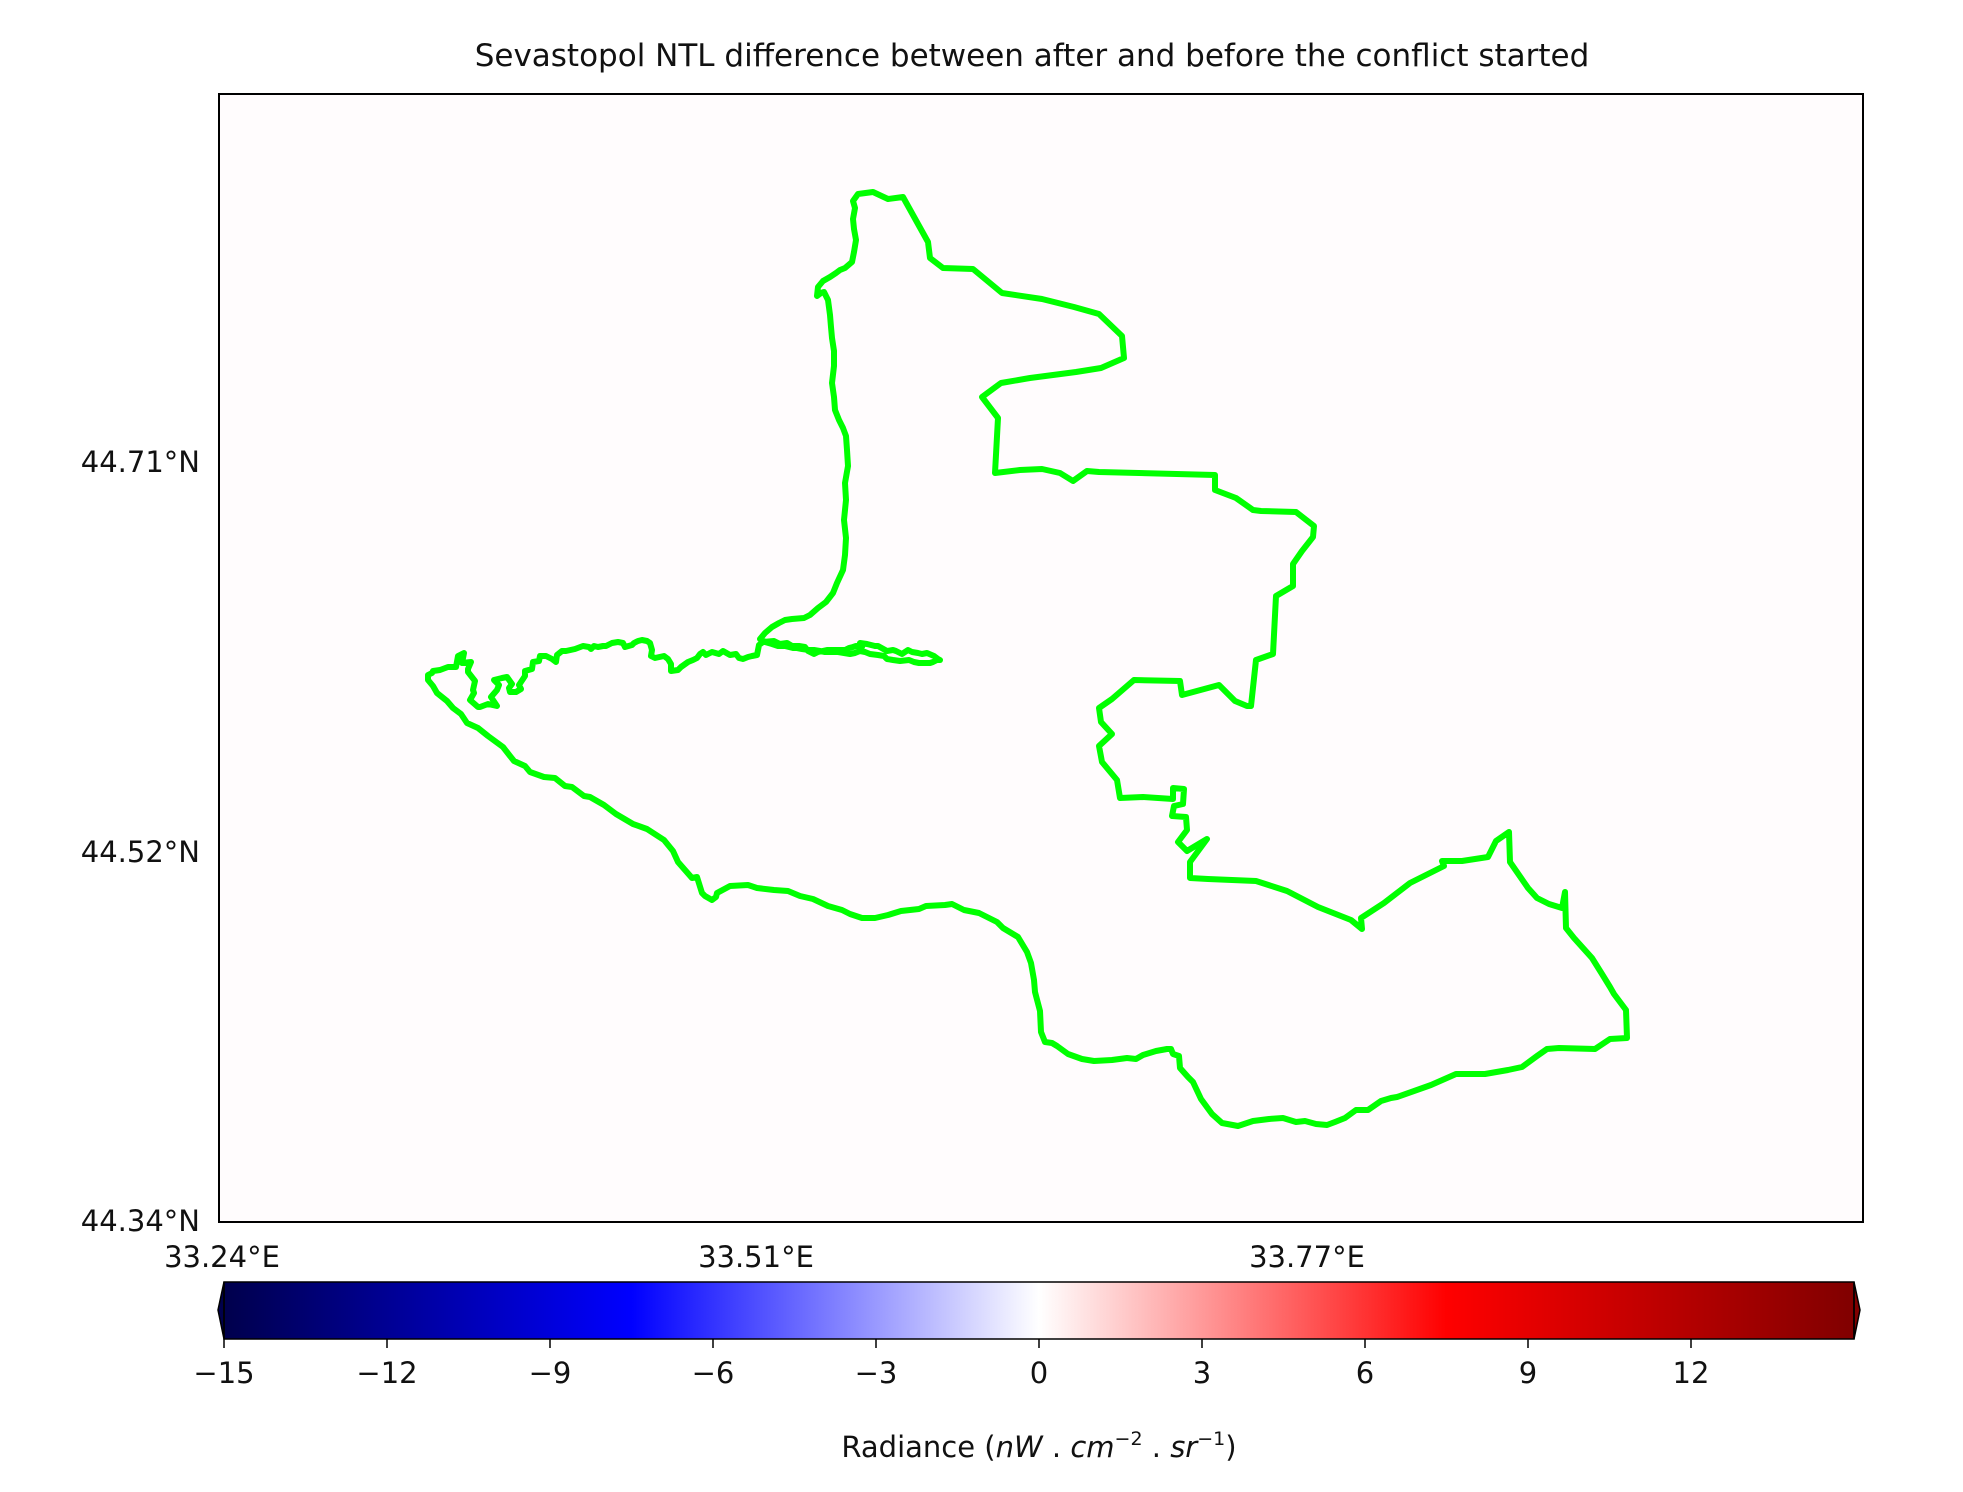  Describe the element at coordinates (1307, 1257) in the screenshot. I see `lon-label-3: 33.77°E` at that location.